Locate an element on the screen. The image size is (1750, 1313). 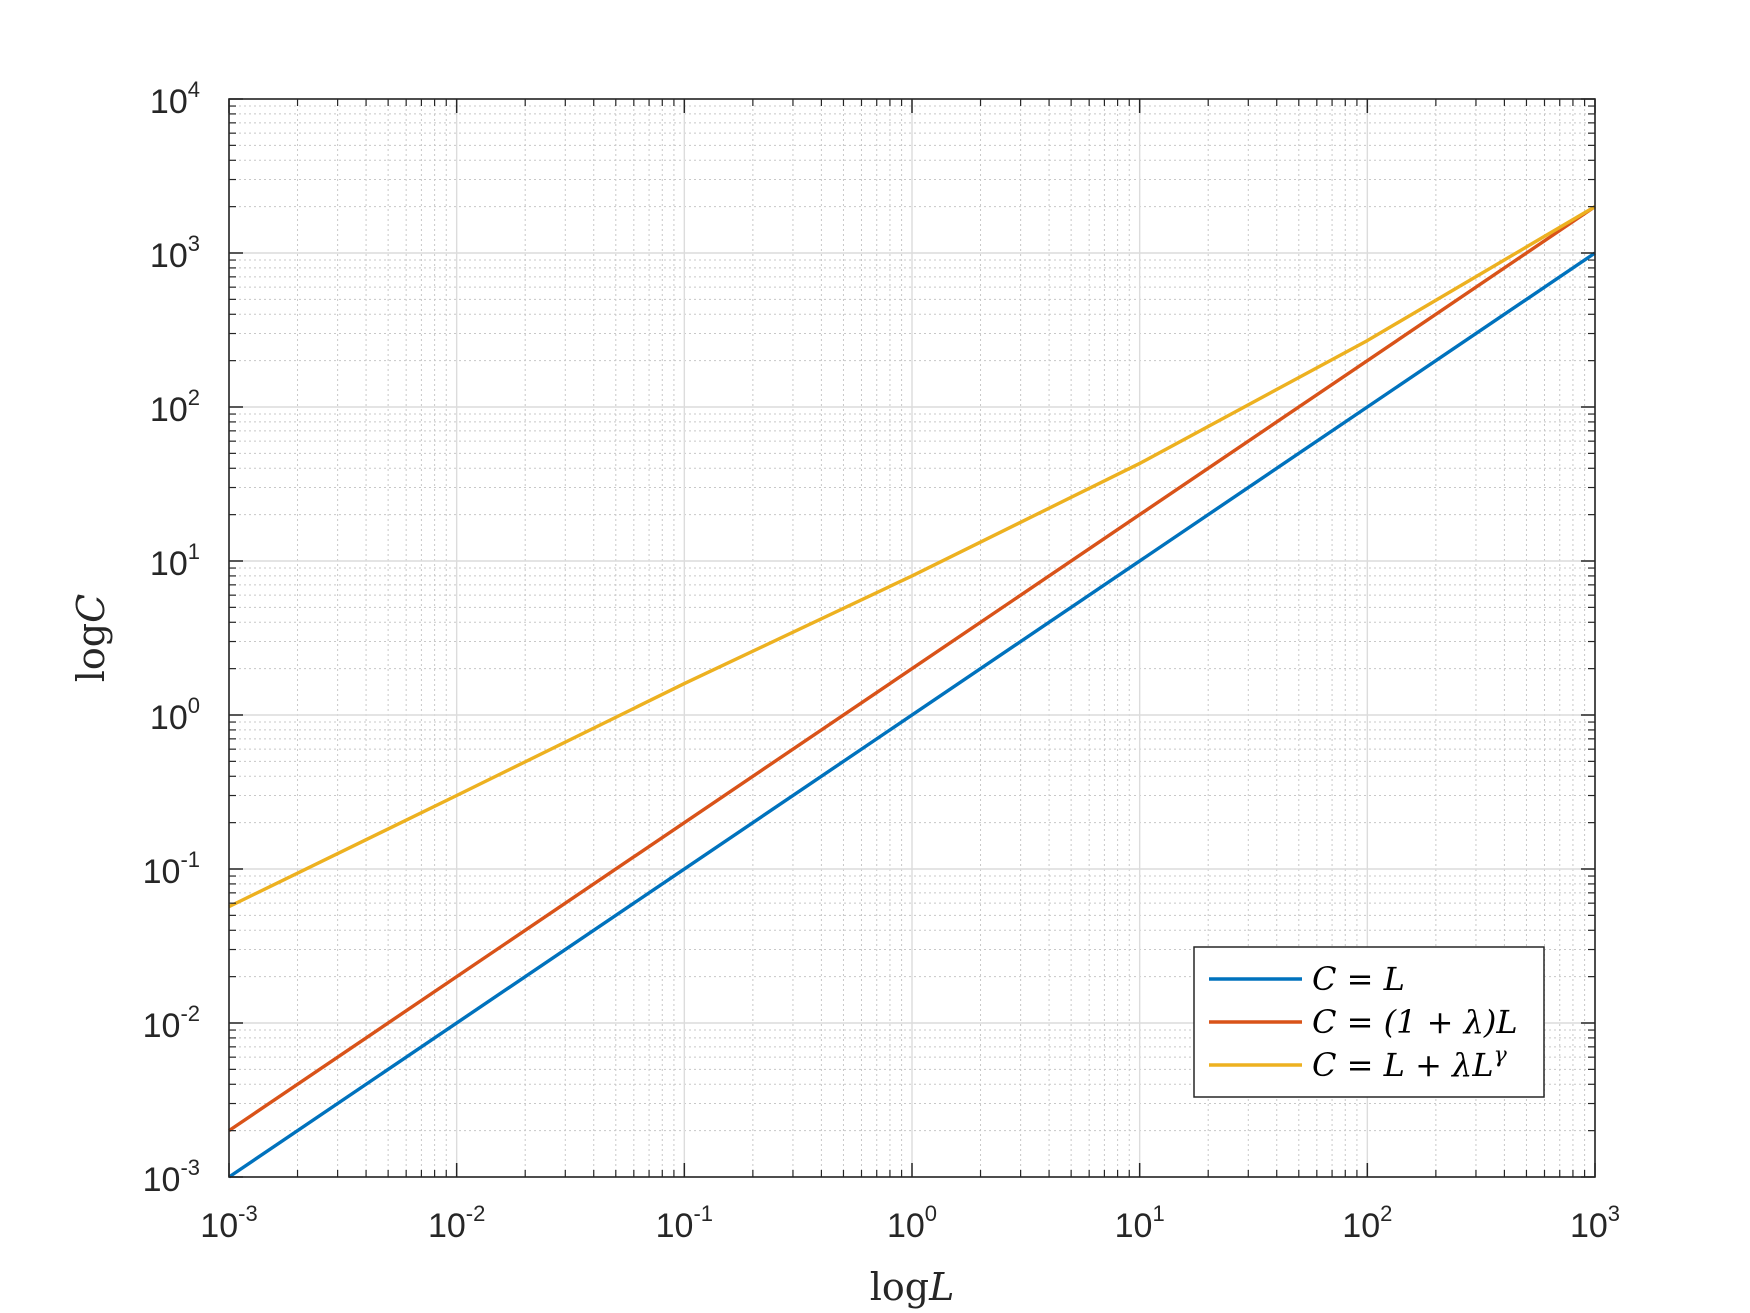
x-tick-label: 10⁰ is located at coordinates (912, 1223).